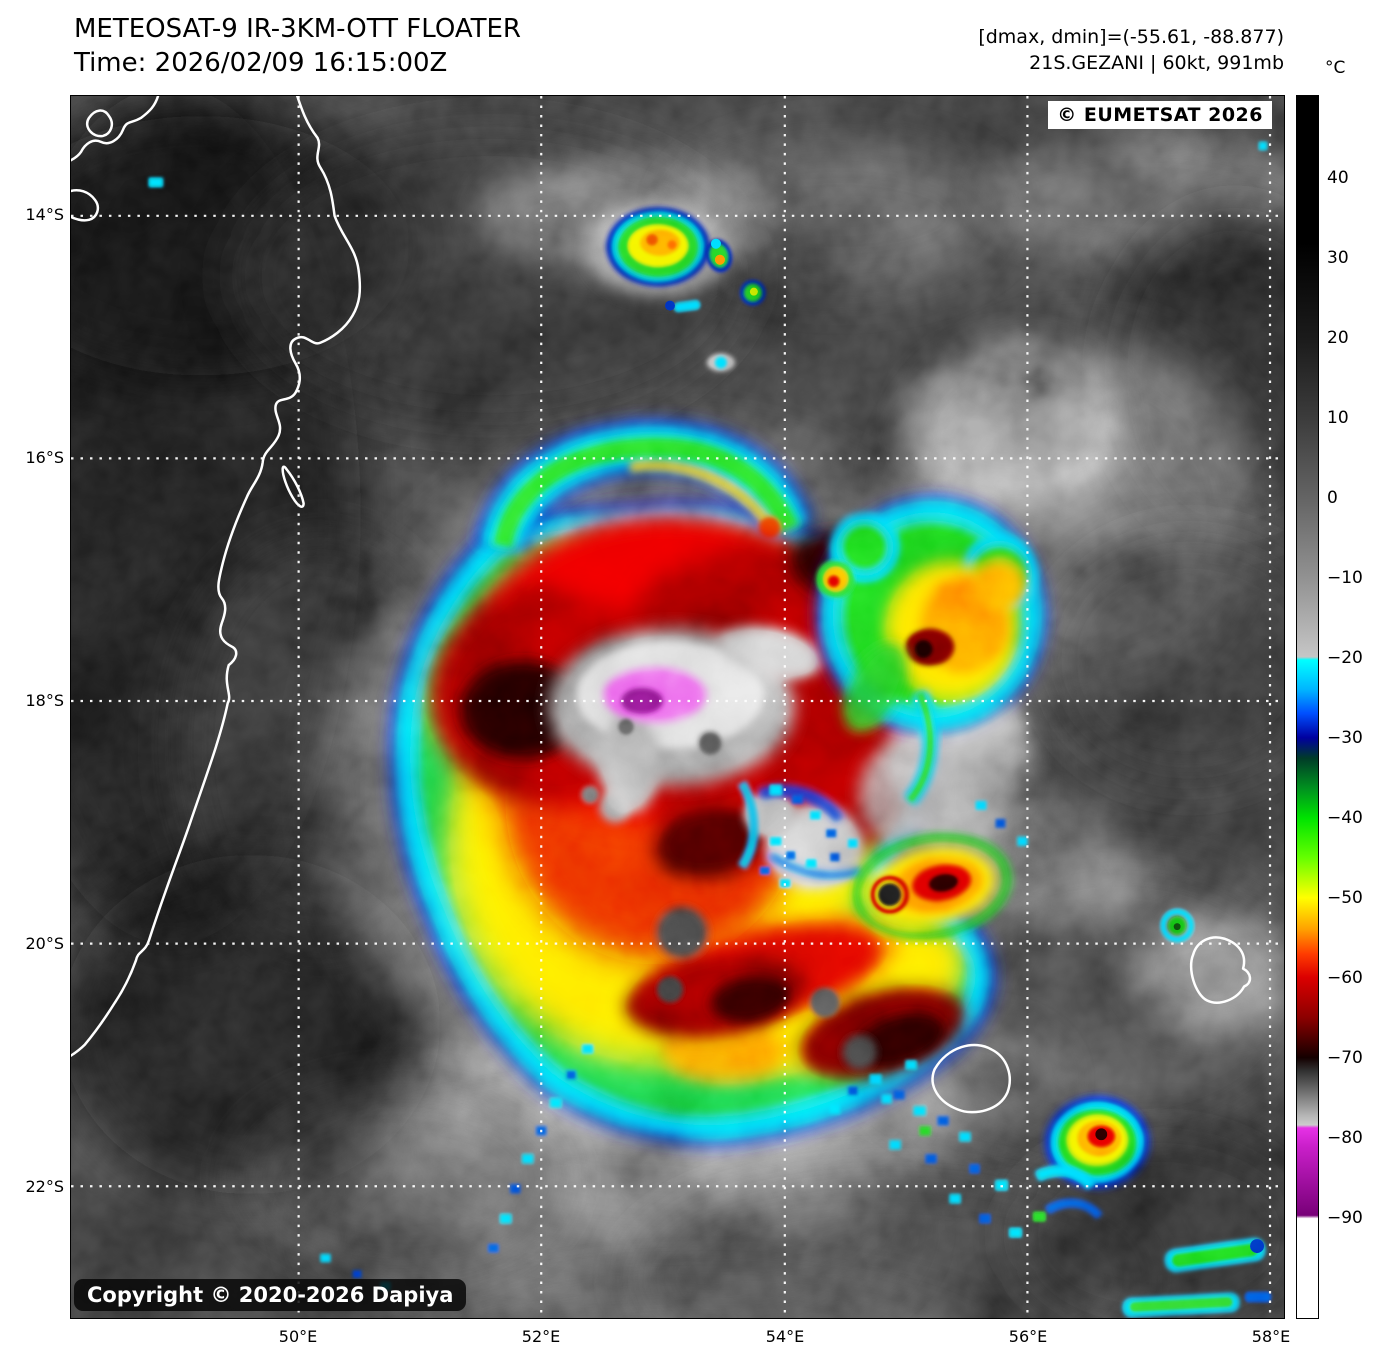 The image size is (1388, 1359). I want to click on page-title: METEOSAT-9 IR-3KM-OTT FLOATER, so click(297, 29).